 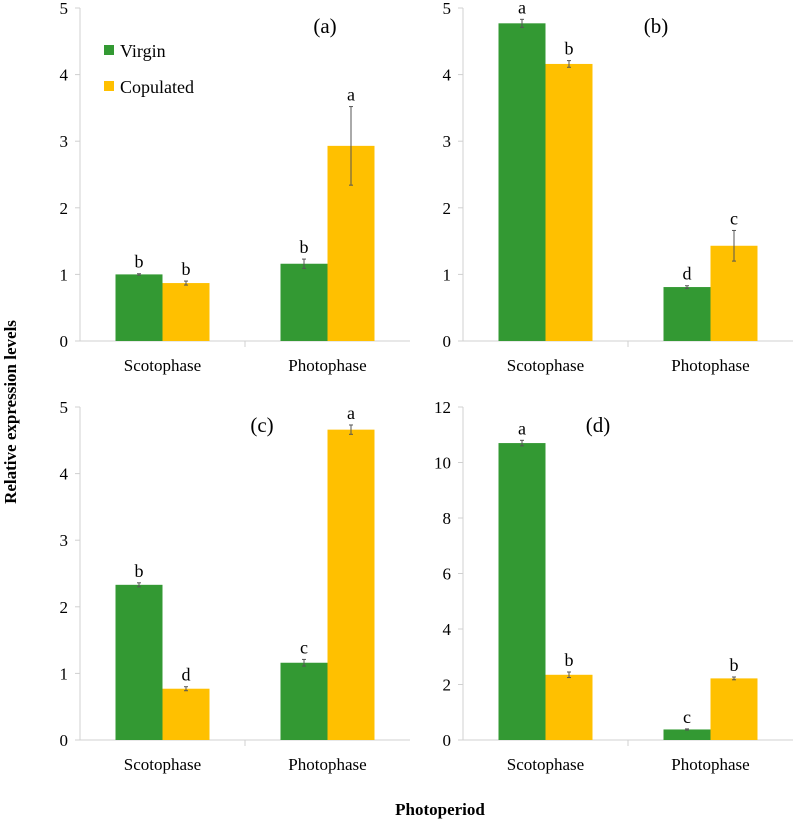 I want to click on legend-label: Copulated, so click(x=157, y=87).